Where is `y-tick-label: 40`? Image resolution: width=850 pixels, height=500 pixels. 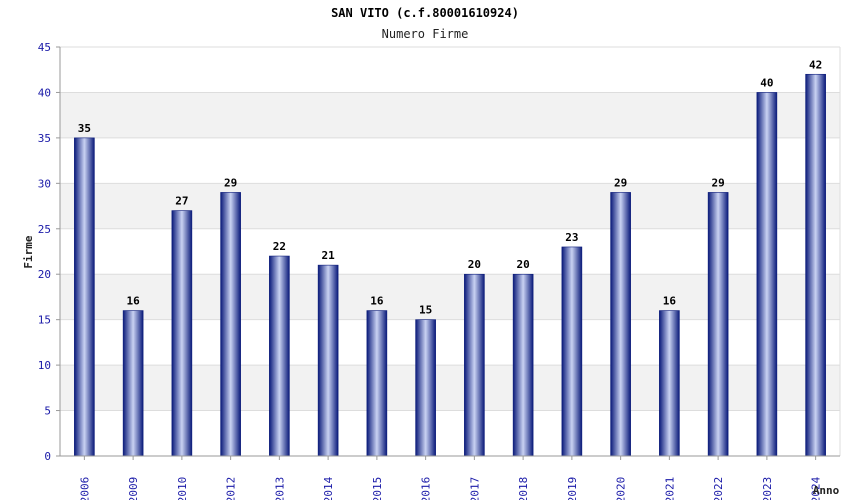
y-tick-label: 40 is located at coordinates (44, 92).